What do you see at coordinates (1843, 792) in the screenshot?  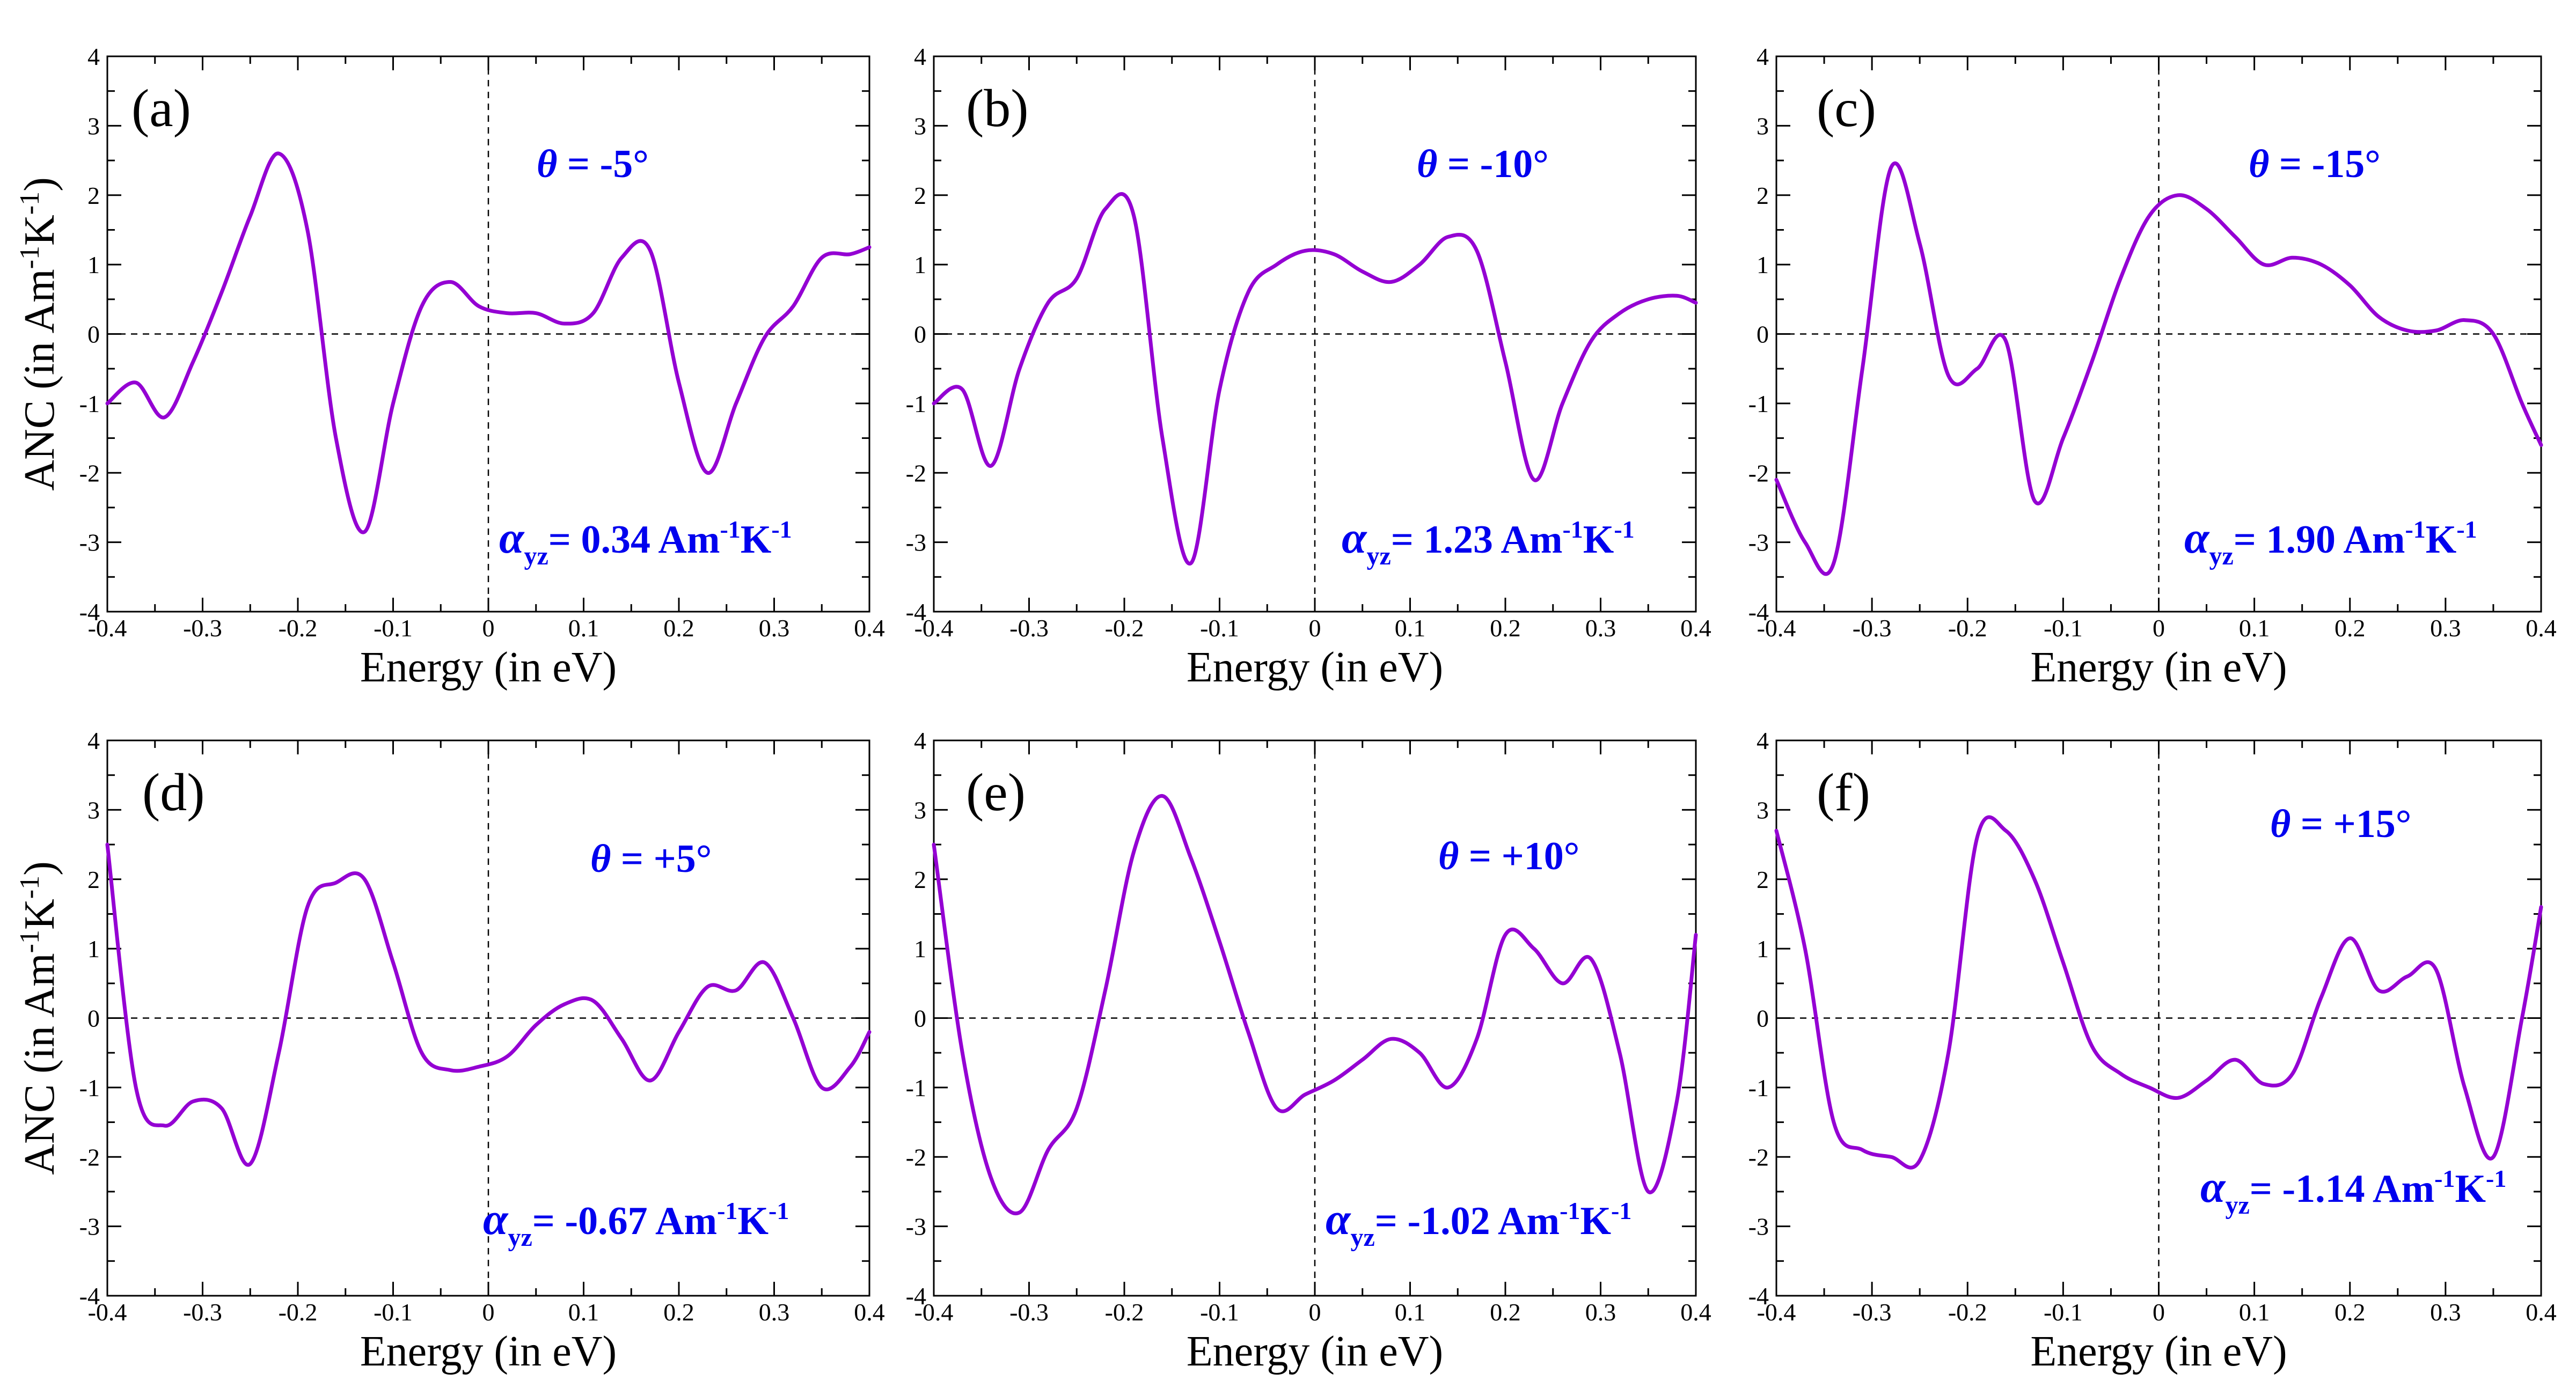 I see `panel-letter: (f)` at bounding box center [1843, 792].